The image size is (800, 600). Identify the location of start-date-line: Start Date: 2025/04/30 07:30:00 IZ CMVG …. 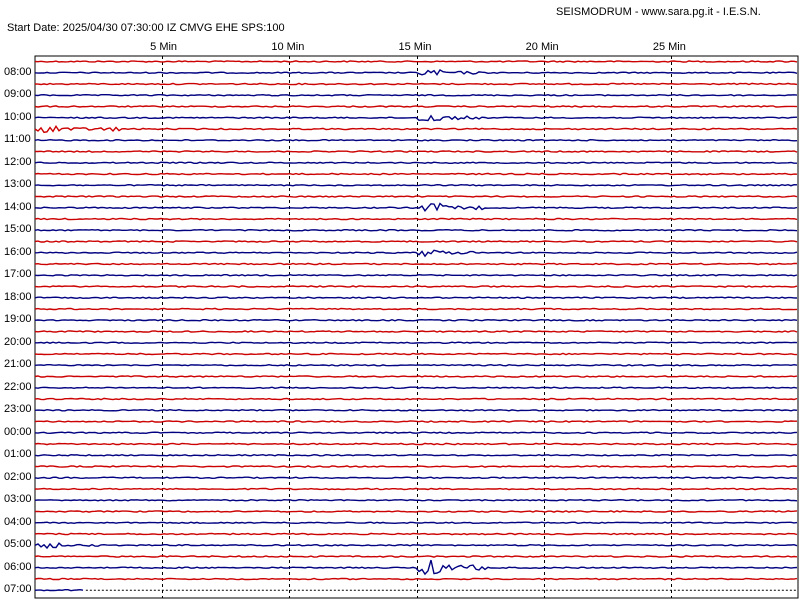
(146, 28).